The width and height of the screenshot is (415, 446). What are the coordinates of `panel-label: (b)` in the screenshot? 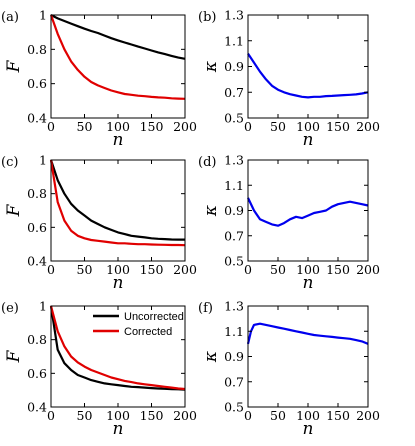 It's located at (207, 17).